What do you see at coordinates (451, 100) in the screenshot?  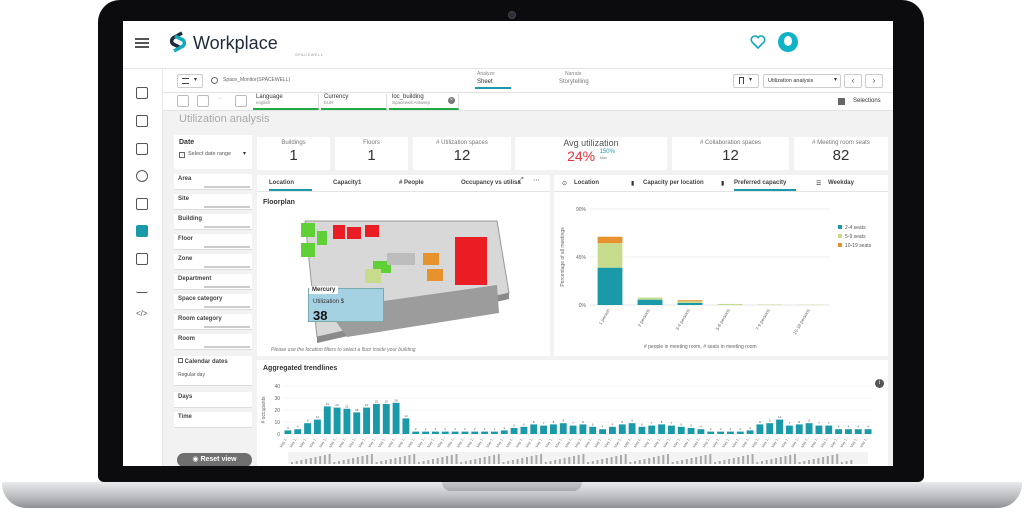 I see `close-icon: ×` at bounding box center [451, 100].